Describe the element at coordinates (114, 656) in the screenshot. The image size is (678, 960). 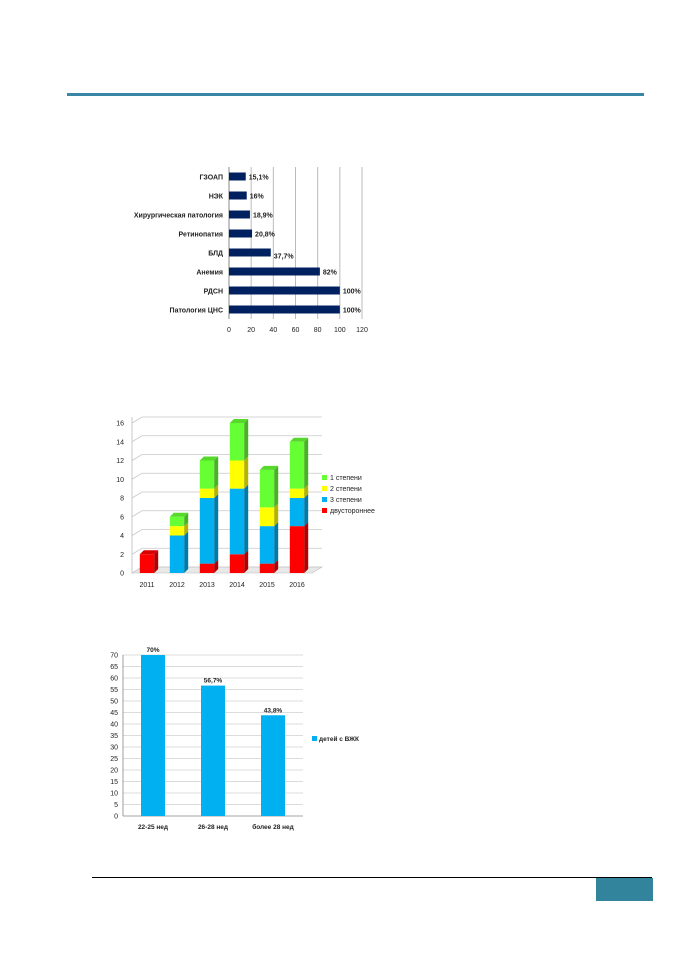
I see `y-tick-label: 70` at that location.